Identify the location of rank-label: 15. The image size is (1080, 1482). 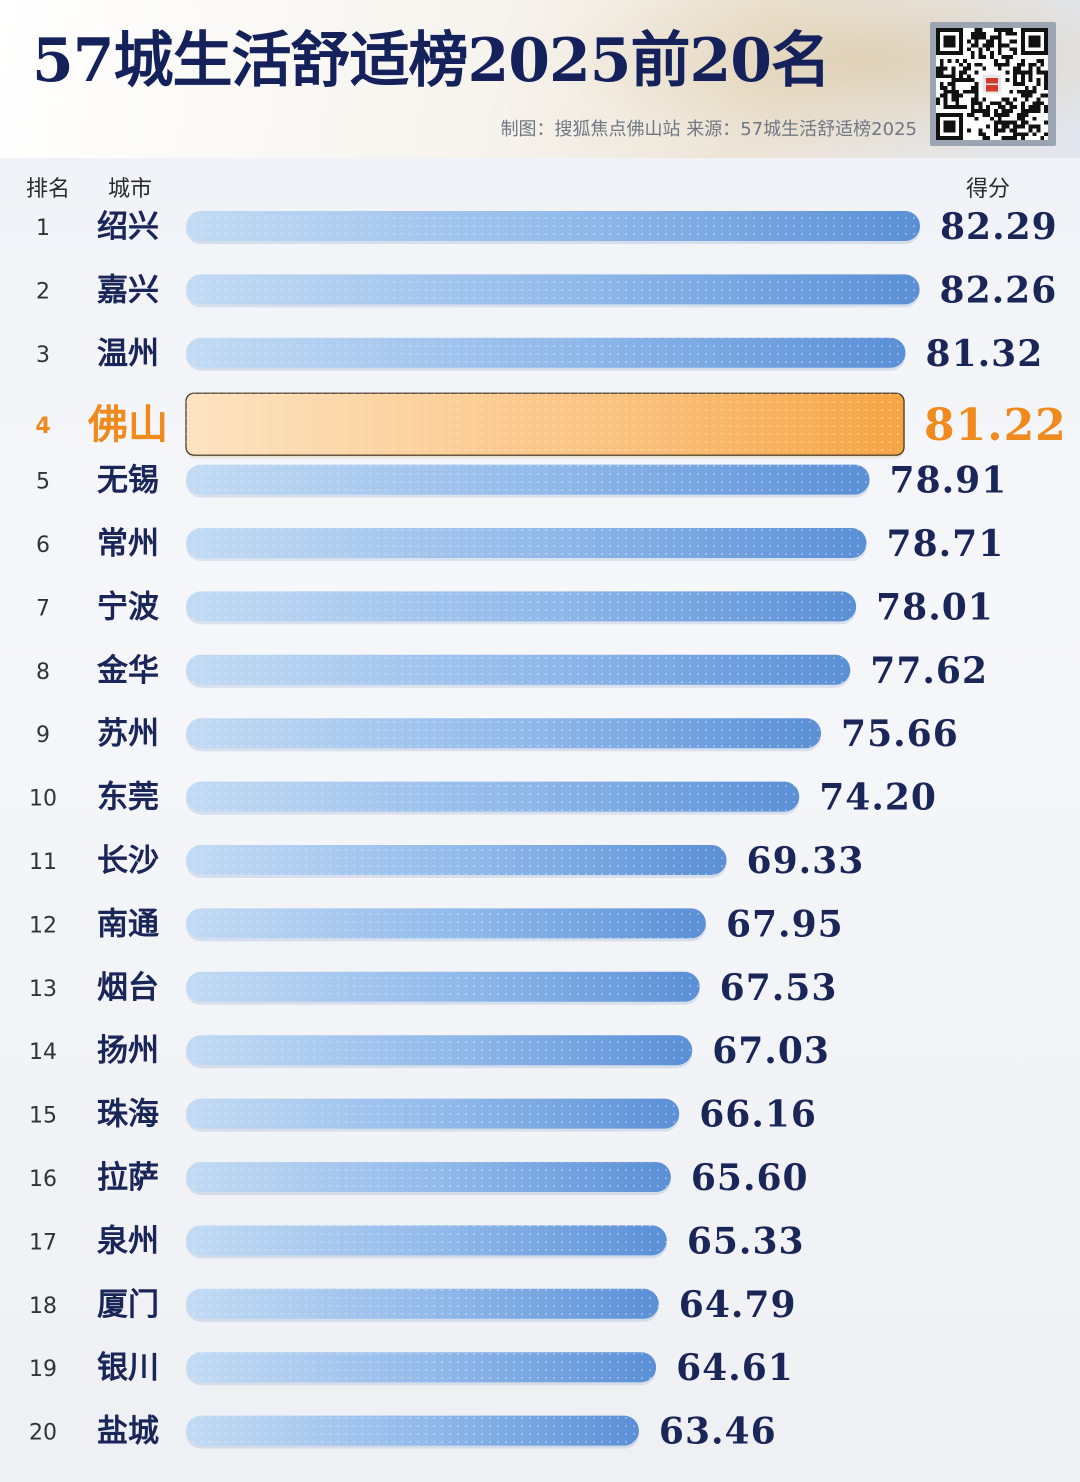
(43, 1116).